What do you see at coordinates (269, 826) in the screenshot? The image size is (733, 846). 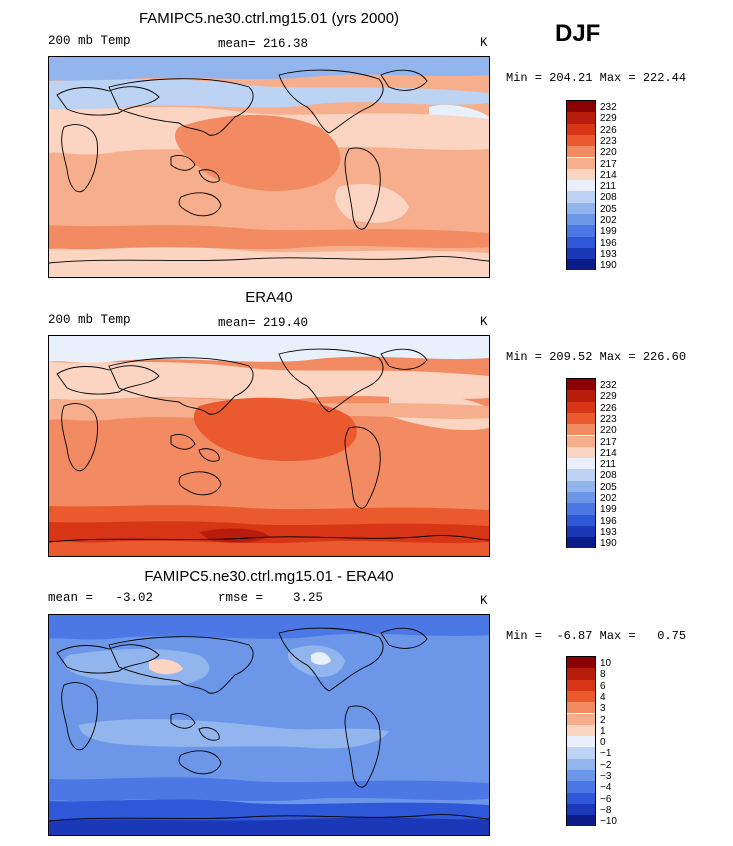 I see `panel3-antarctic-deep` at bounding box center [269, 826].